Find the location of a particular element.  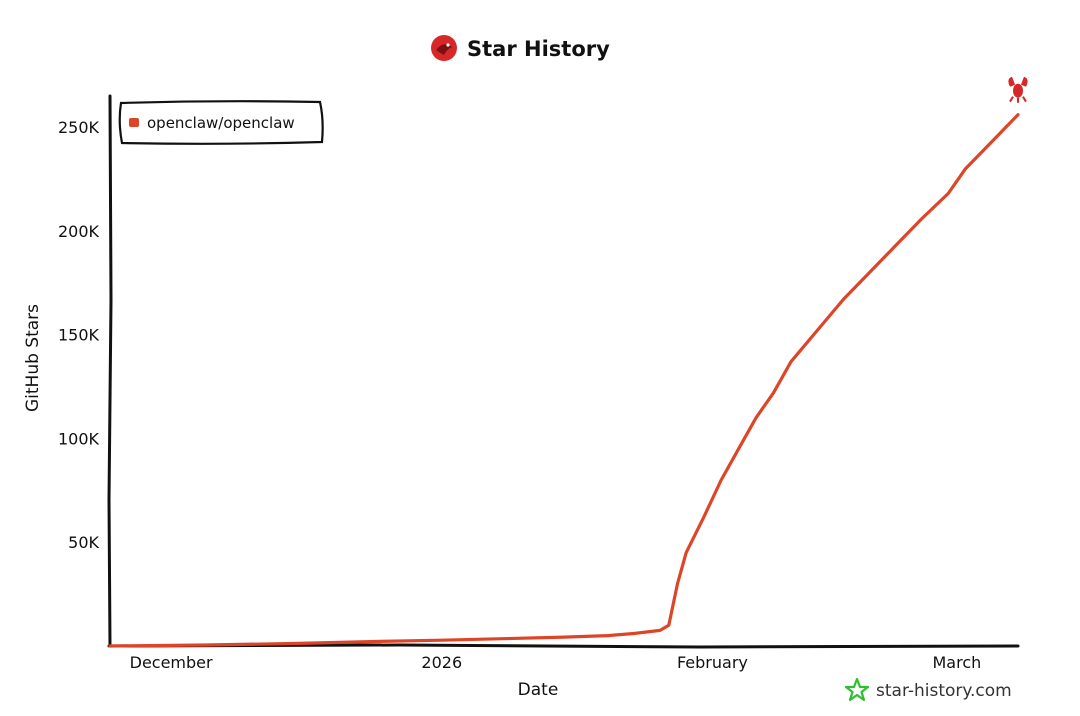

x-tick-label: 2026 is located at coordinates (441, 662).